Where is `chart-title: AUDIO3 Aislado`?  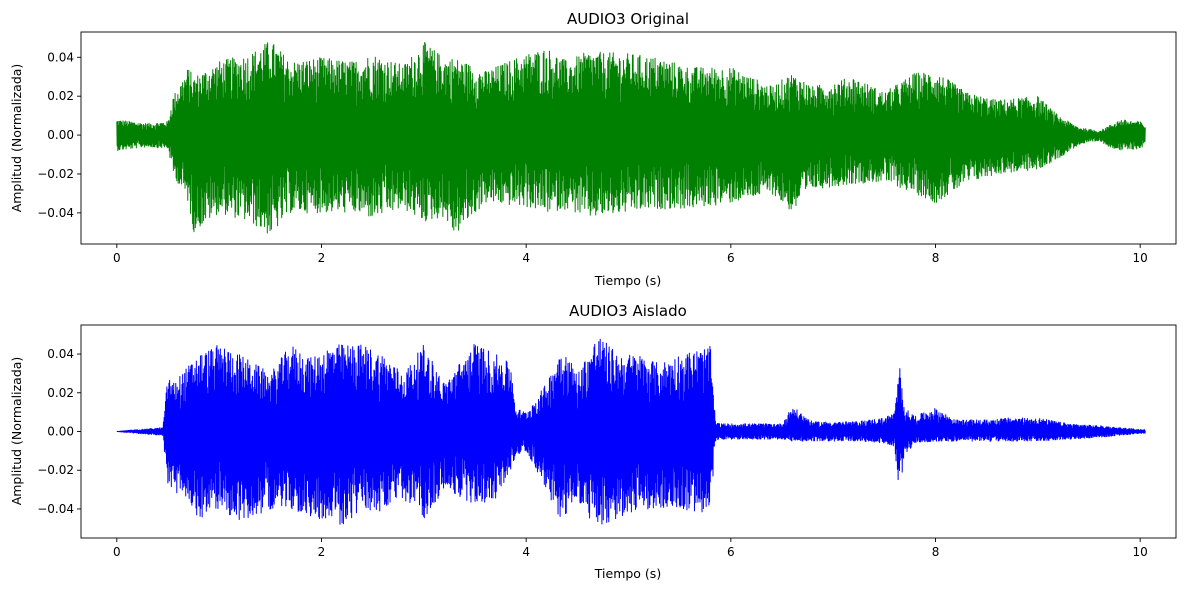 chart-title: AUDIO3 Aislado is located at coordinates (628, 311).